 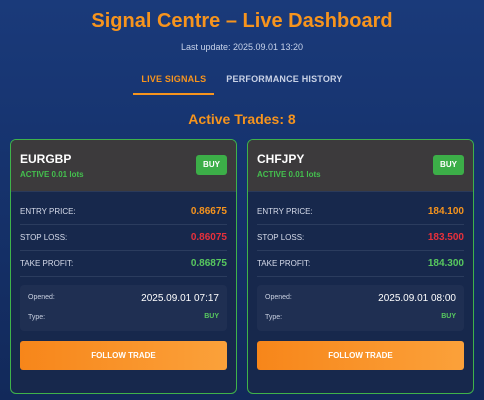 What do you see at coordinates (46, 159) in the screenshot?
I see `pair-label: EURGBP` at bounding box center [46, 159].